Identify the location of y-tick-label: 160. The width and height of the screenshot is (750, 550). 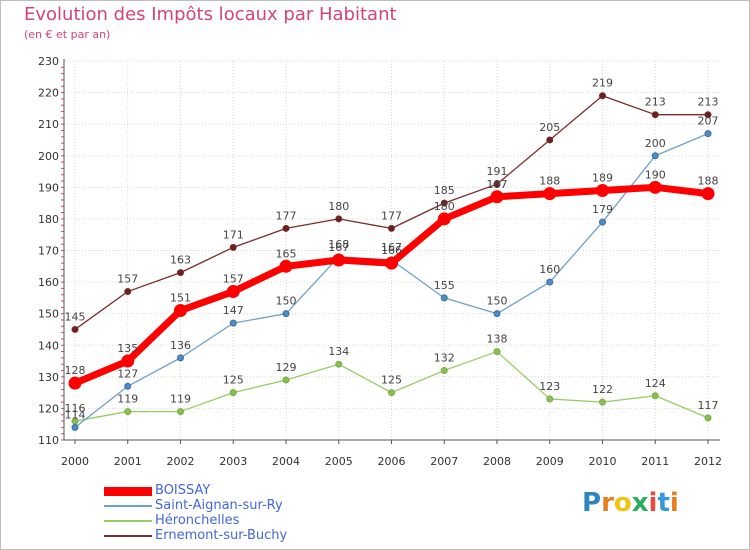
(48, 282).